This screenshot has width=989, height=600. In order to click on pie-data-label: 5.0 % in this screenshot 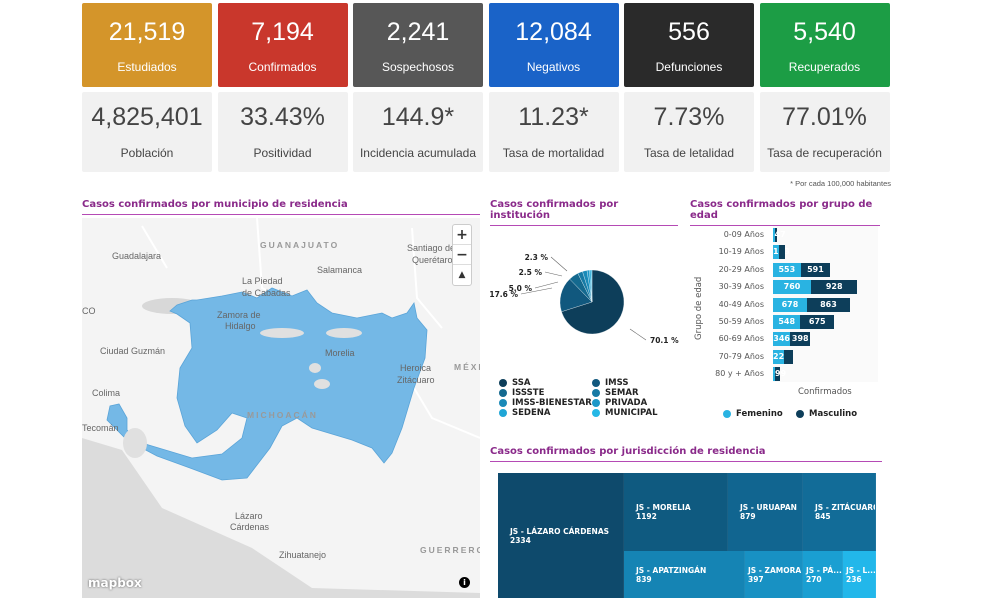, I will do `click(521, 288)`.